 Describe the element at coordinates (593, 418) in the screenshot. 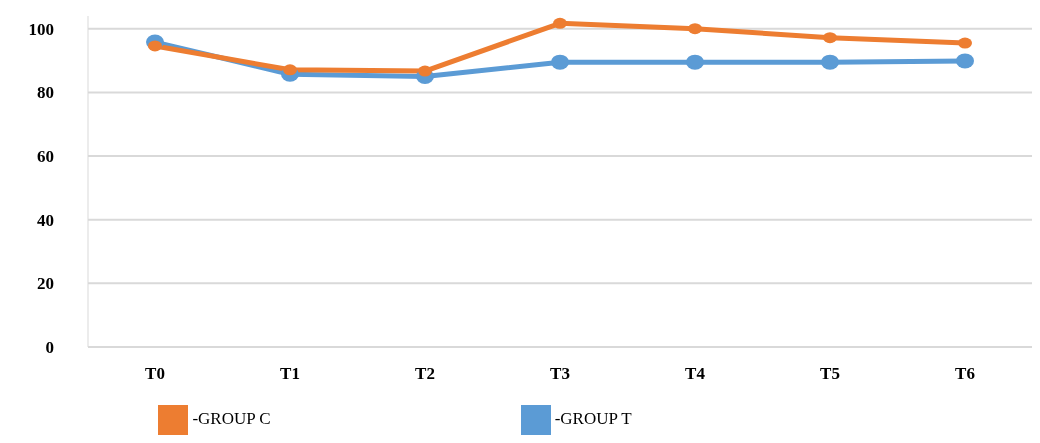

I see `legend-label: -GROUP T` at that location.